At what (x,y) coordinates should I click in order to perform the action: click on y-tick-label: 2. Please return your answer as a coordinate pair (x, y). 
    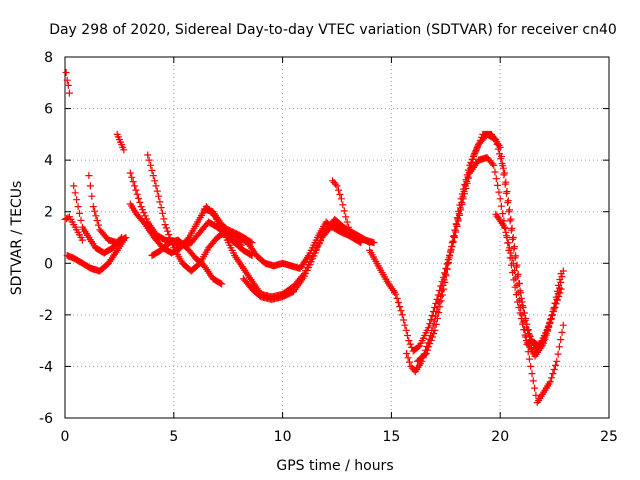
    Looking at the image, I should click on (48, 213).